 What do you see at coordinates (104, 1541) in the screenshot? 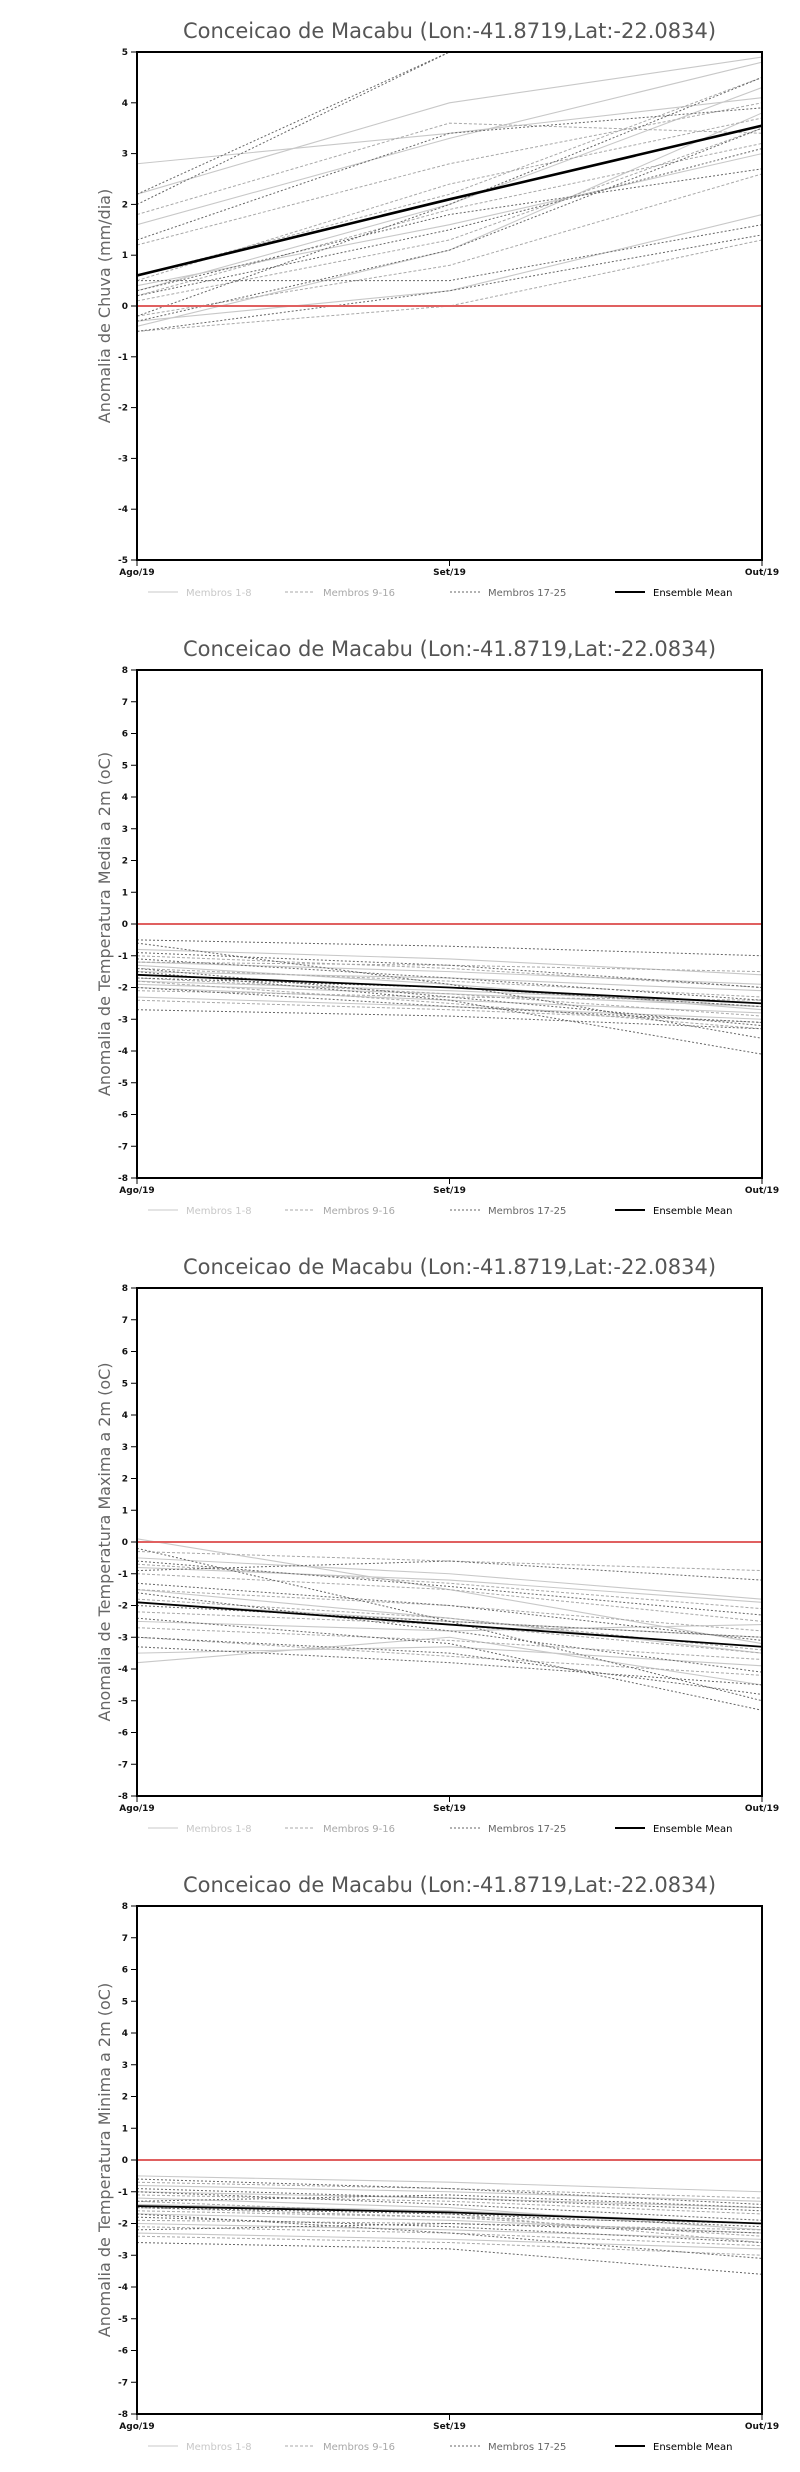
I see `y-axis-label: Anomalia de Temperatura Maxima a 2m (oC)` at bounding box center [104, 1541].